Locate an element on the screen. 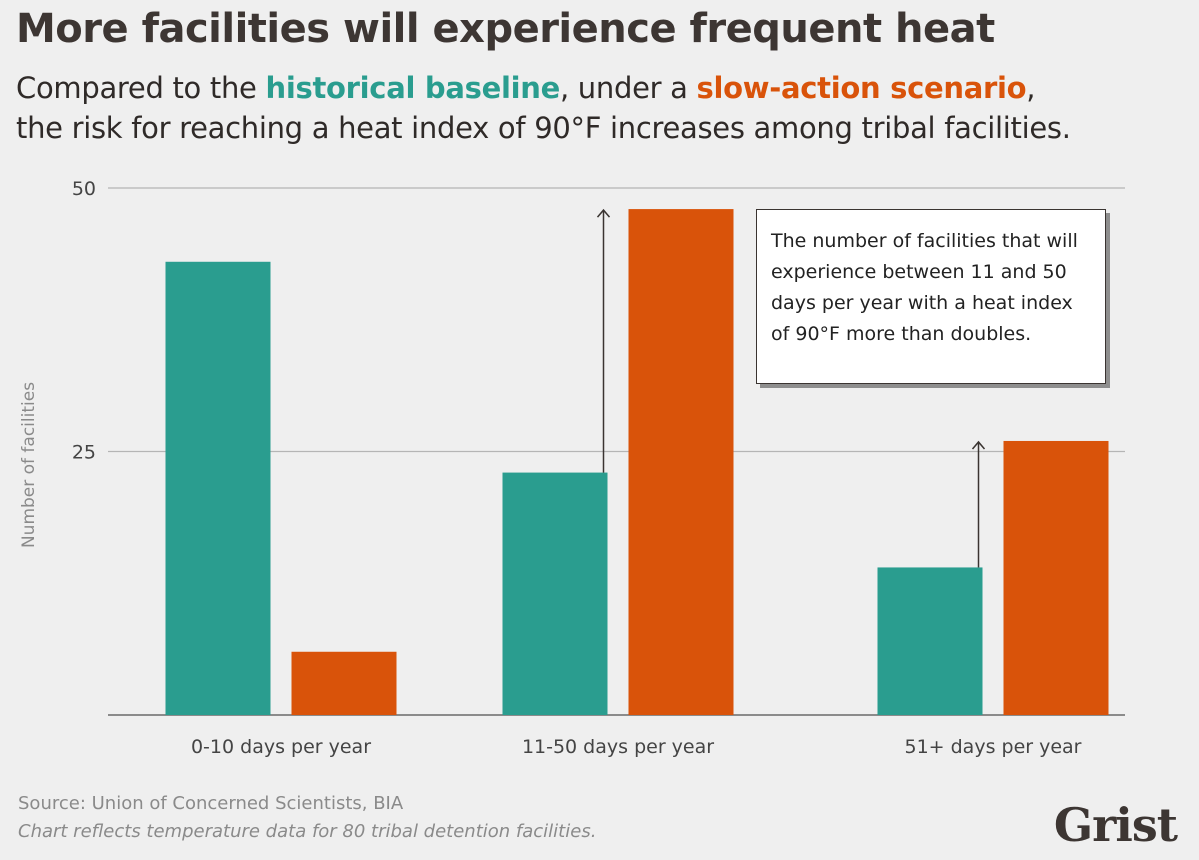 The width and height of the screenshot is (1199, 860). subtitle-text: Compared to the is located at coordinates (141, 88).